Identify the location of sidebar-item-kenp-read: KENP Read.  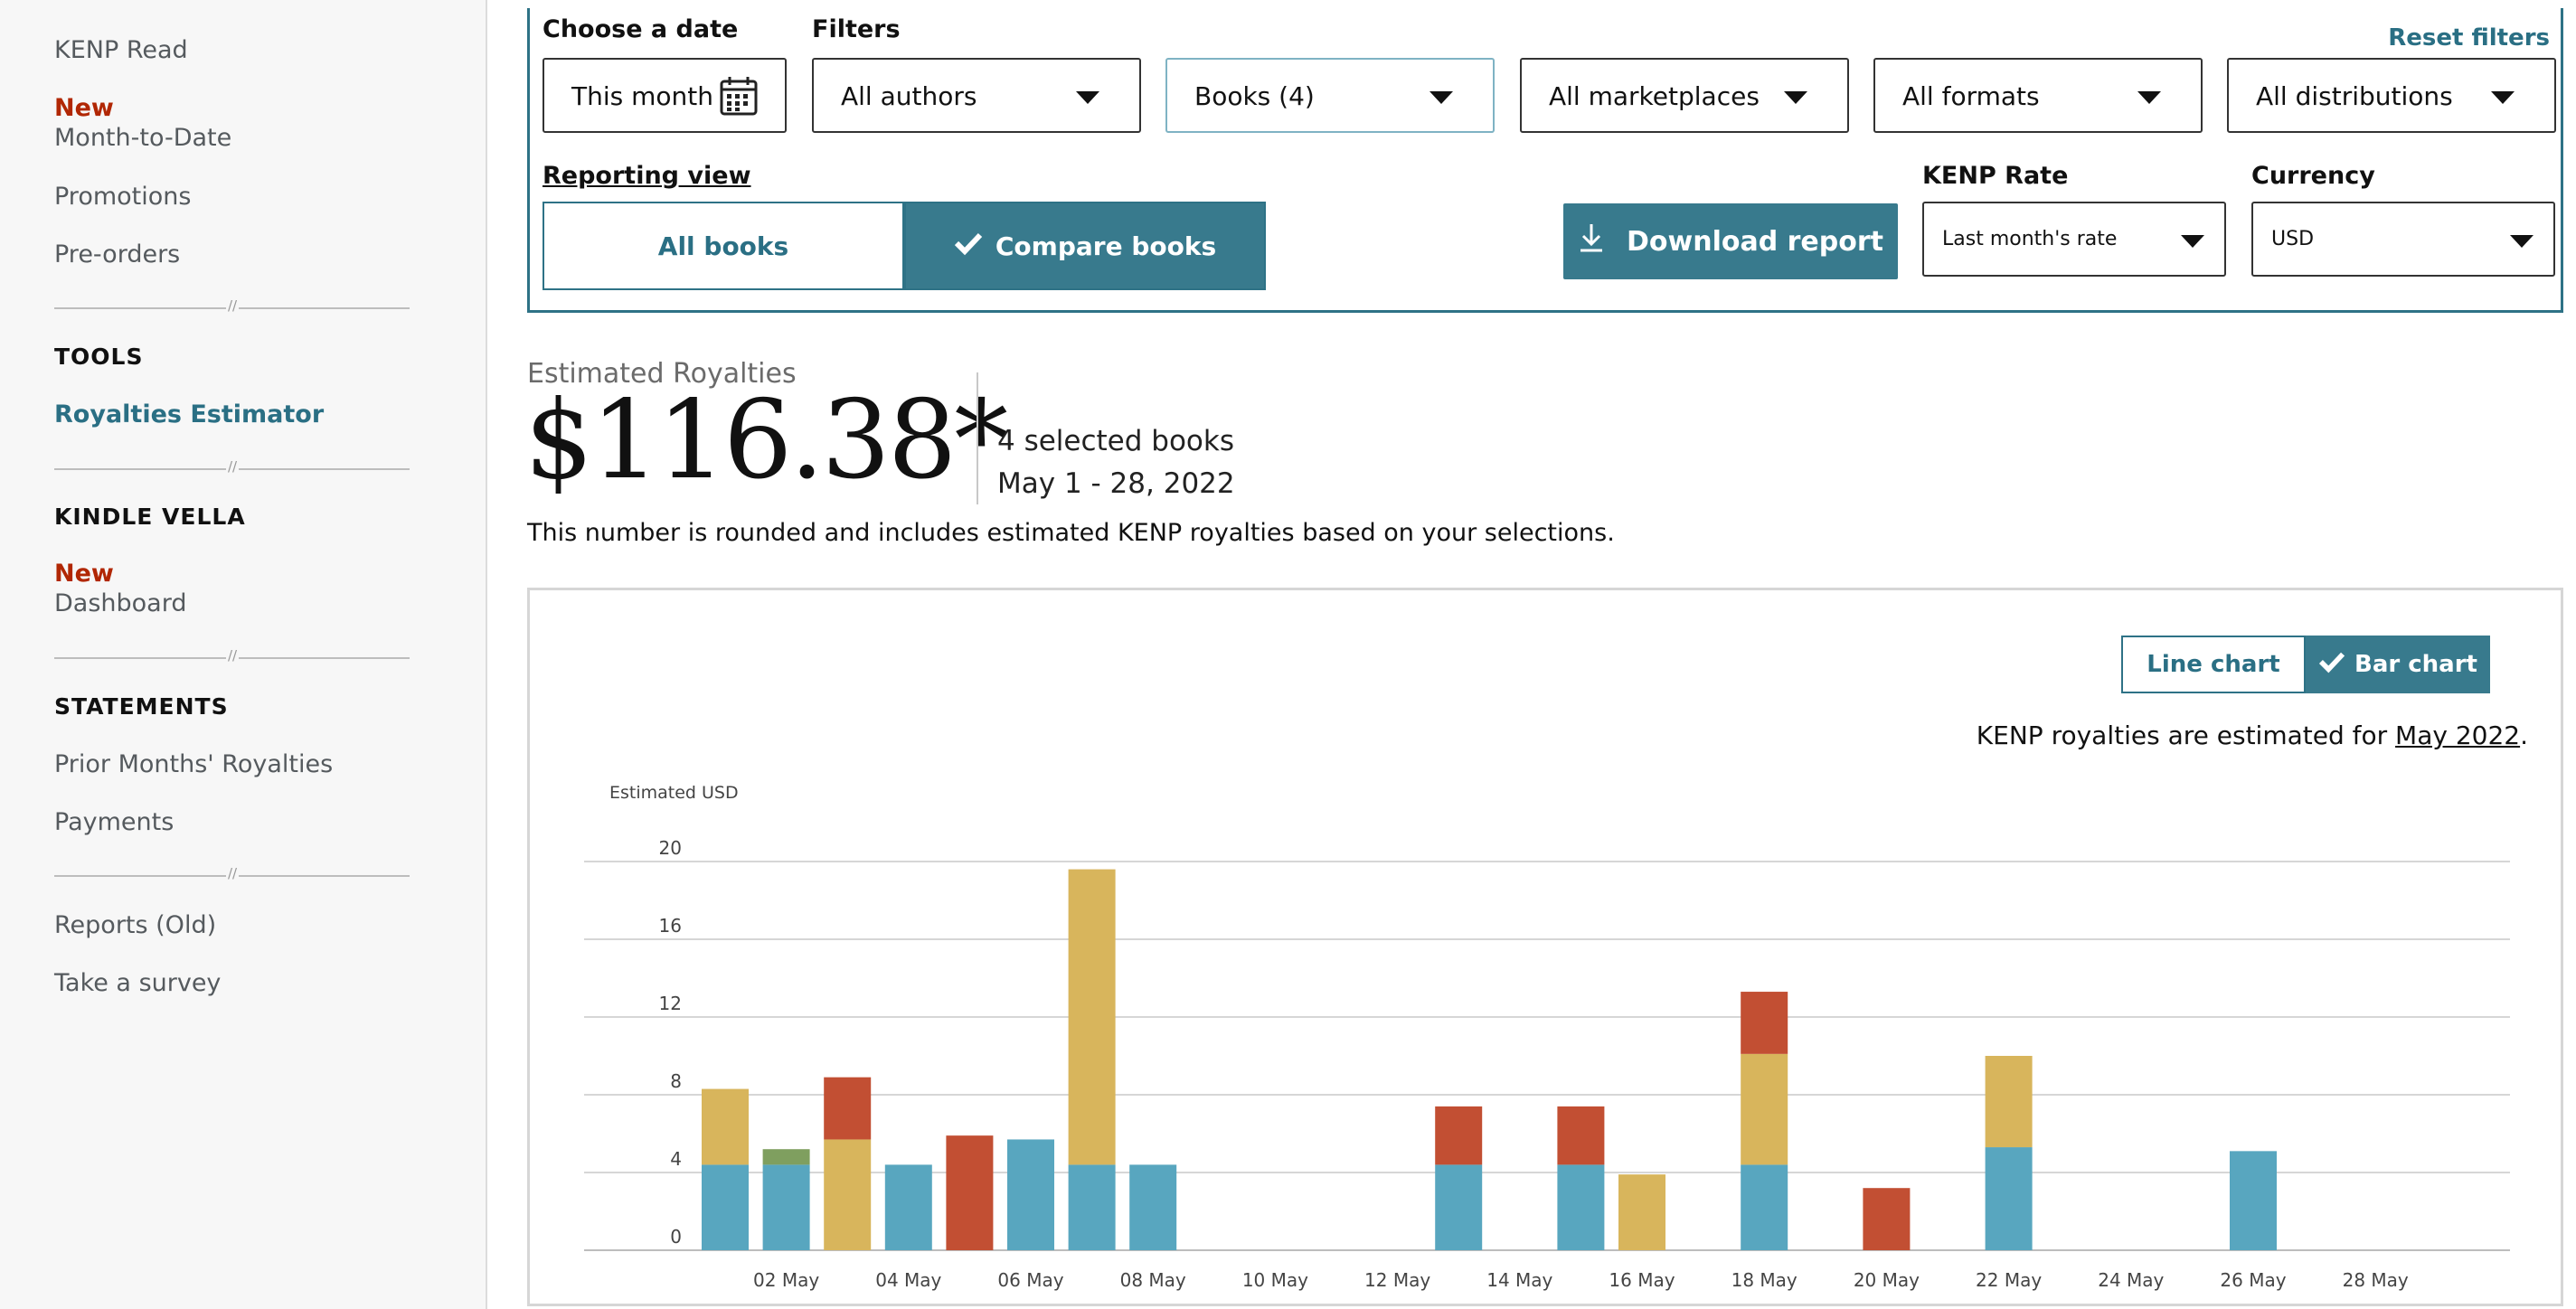
(121, 50).